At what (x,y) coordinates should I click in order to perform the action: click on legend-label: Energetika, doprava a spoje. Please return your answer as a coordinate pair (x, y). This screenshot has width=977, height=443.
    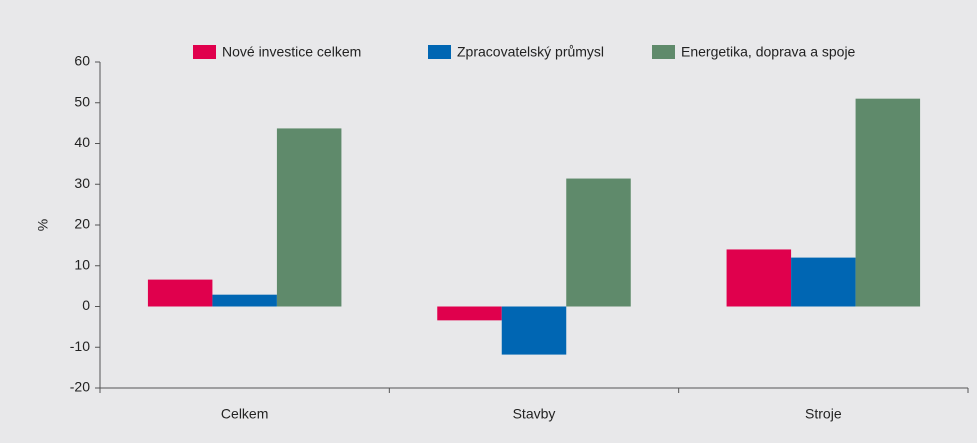
    Looking at the image, I should click on (768, 52).